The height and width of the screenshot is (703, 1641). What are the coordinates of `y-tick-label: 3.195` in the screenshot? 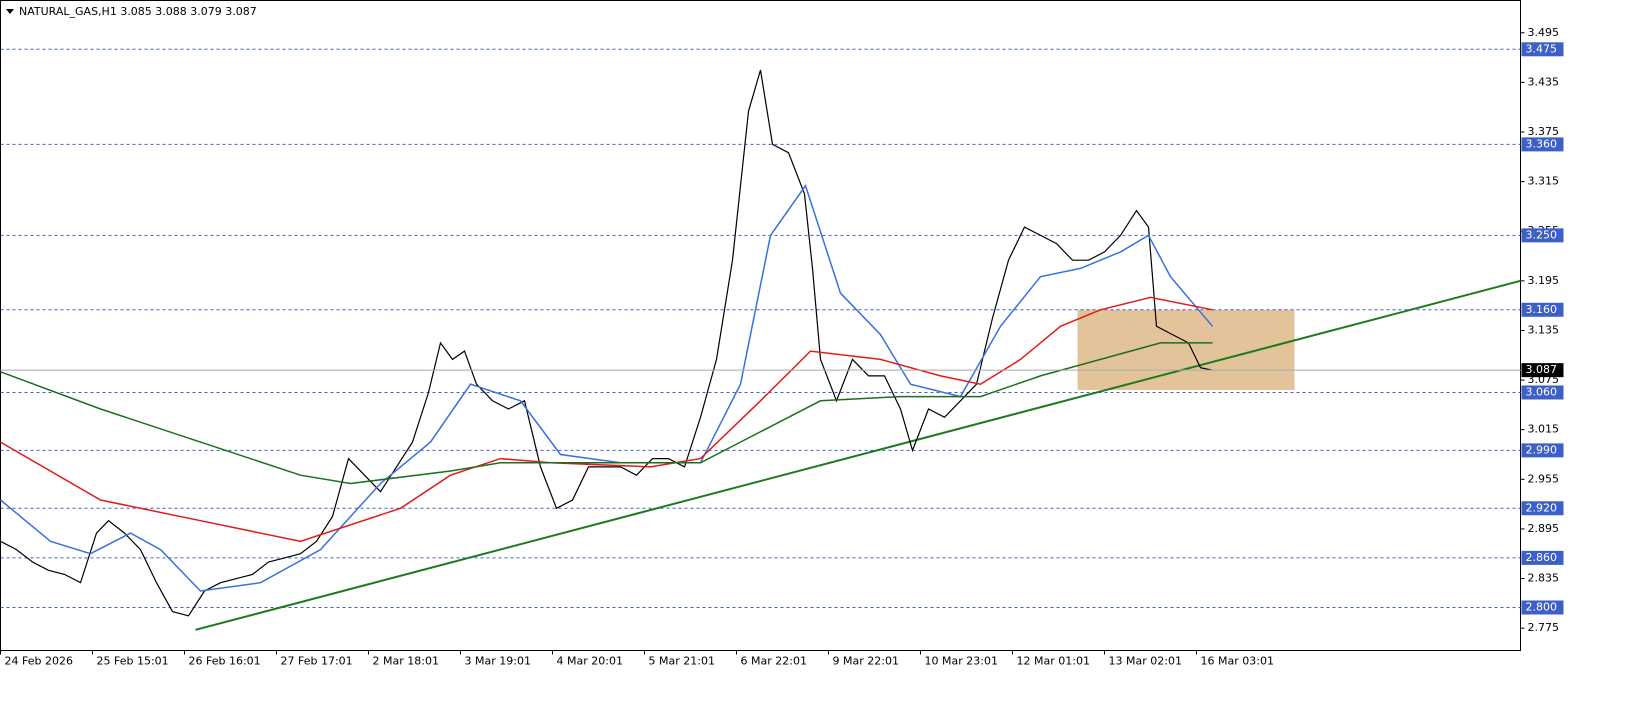 It's located at (1544, 280).